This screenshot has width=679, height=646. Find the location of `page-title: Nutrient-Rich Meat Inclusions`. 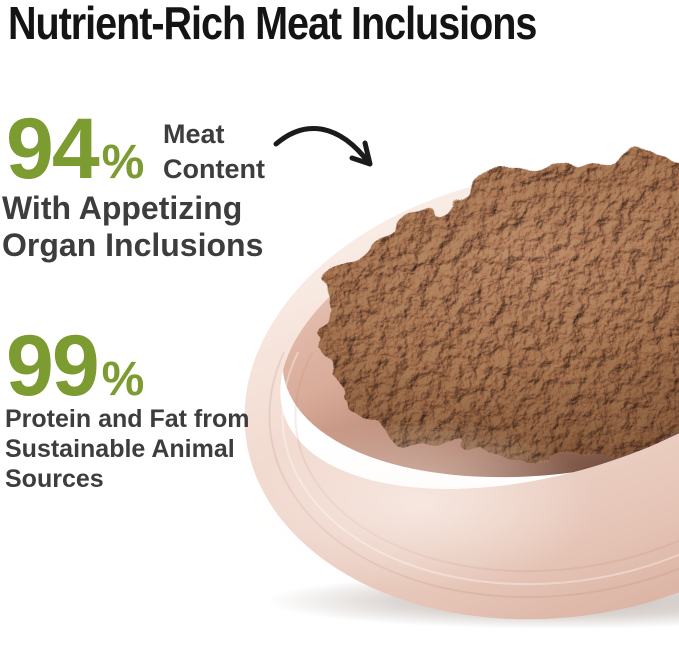

page-title: Nutrient-Rich Meat Inclusions is located at coordinates (272, 24).